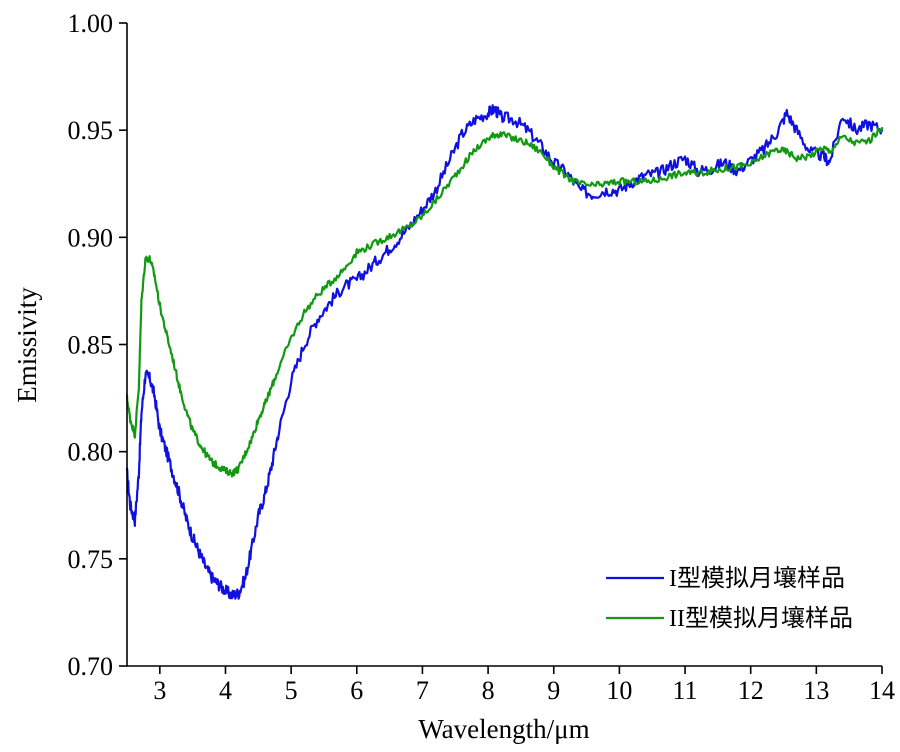 The width and height of the screenshot is (900, 752). I want to click on x-ticks: 3 4 5 6 7 8 9 10 11 12 13 14, so click(524, 685).